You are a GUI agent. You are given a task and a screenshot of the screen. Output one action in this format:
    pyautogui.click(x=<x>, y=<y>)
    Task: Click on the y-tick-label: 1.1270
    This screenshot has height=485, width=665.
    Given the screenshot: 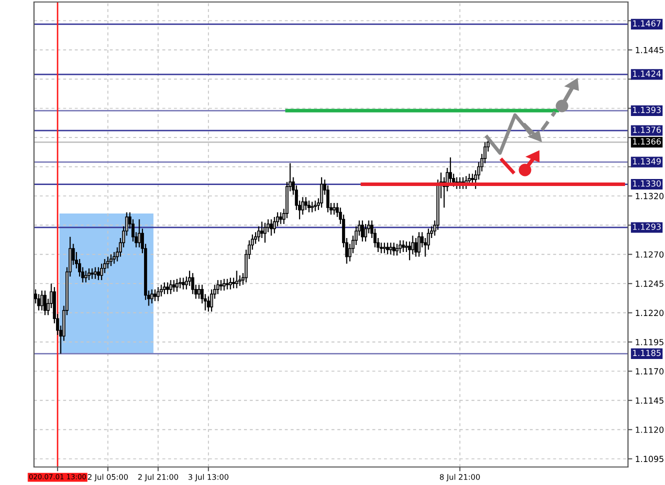 What is the action you would take?
    pyautogui.click(x=650, y=254)
    